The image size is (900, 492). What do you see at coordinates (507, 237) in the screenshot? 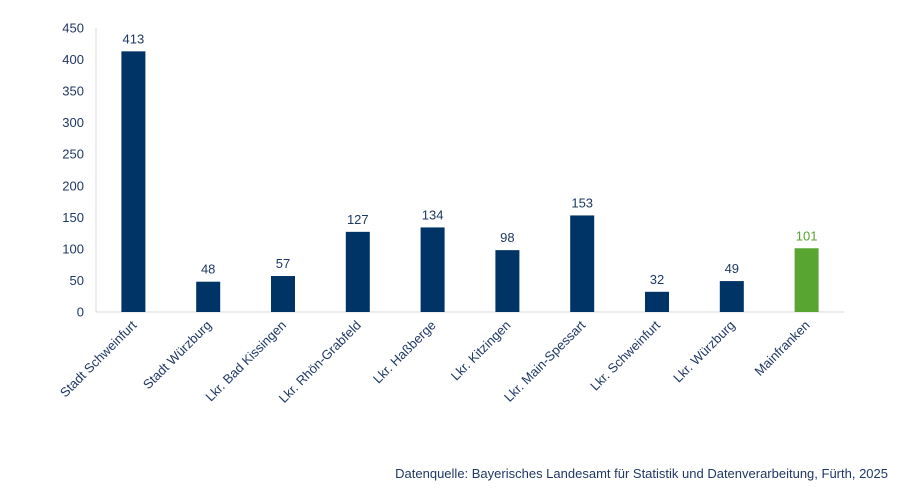
I see `data-label: 98` at bounding box center [507, 237].